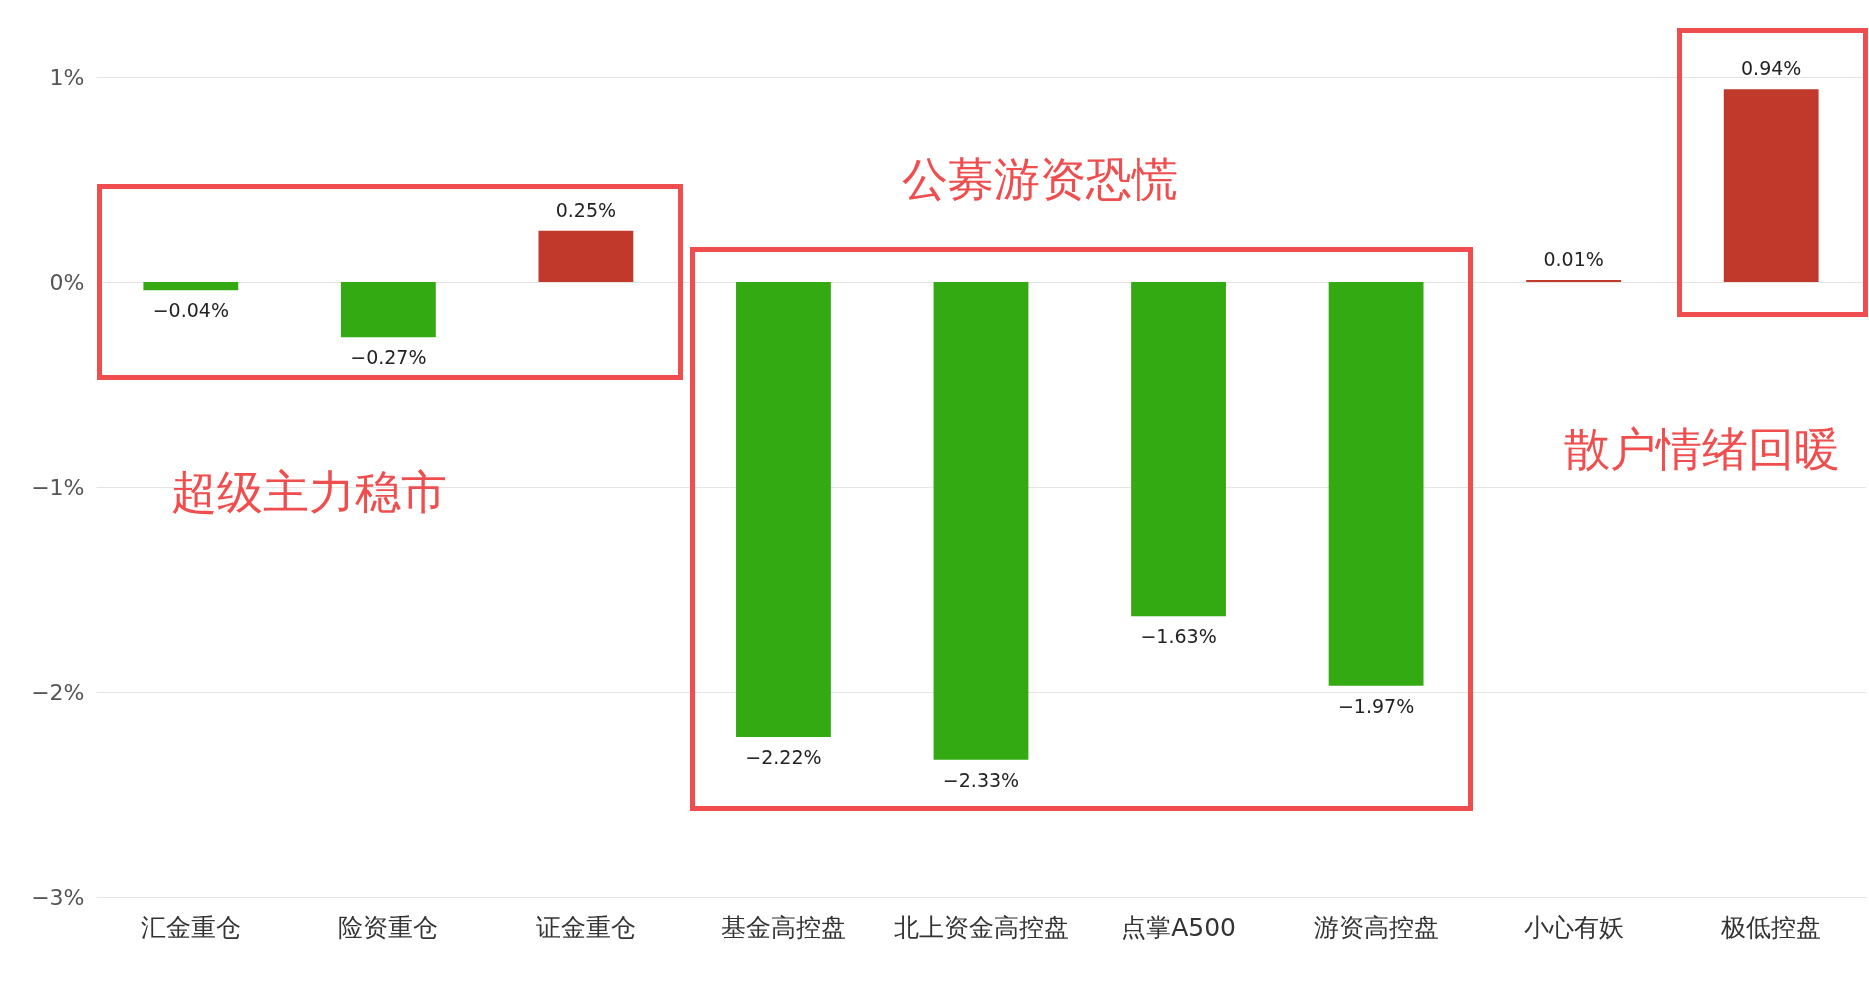 The height and width of the screenshot is (984, 1869). I want to click on x-tick-label: 极低控盘, so click(1771, 927).